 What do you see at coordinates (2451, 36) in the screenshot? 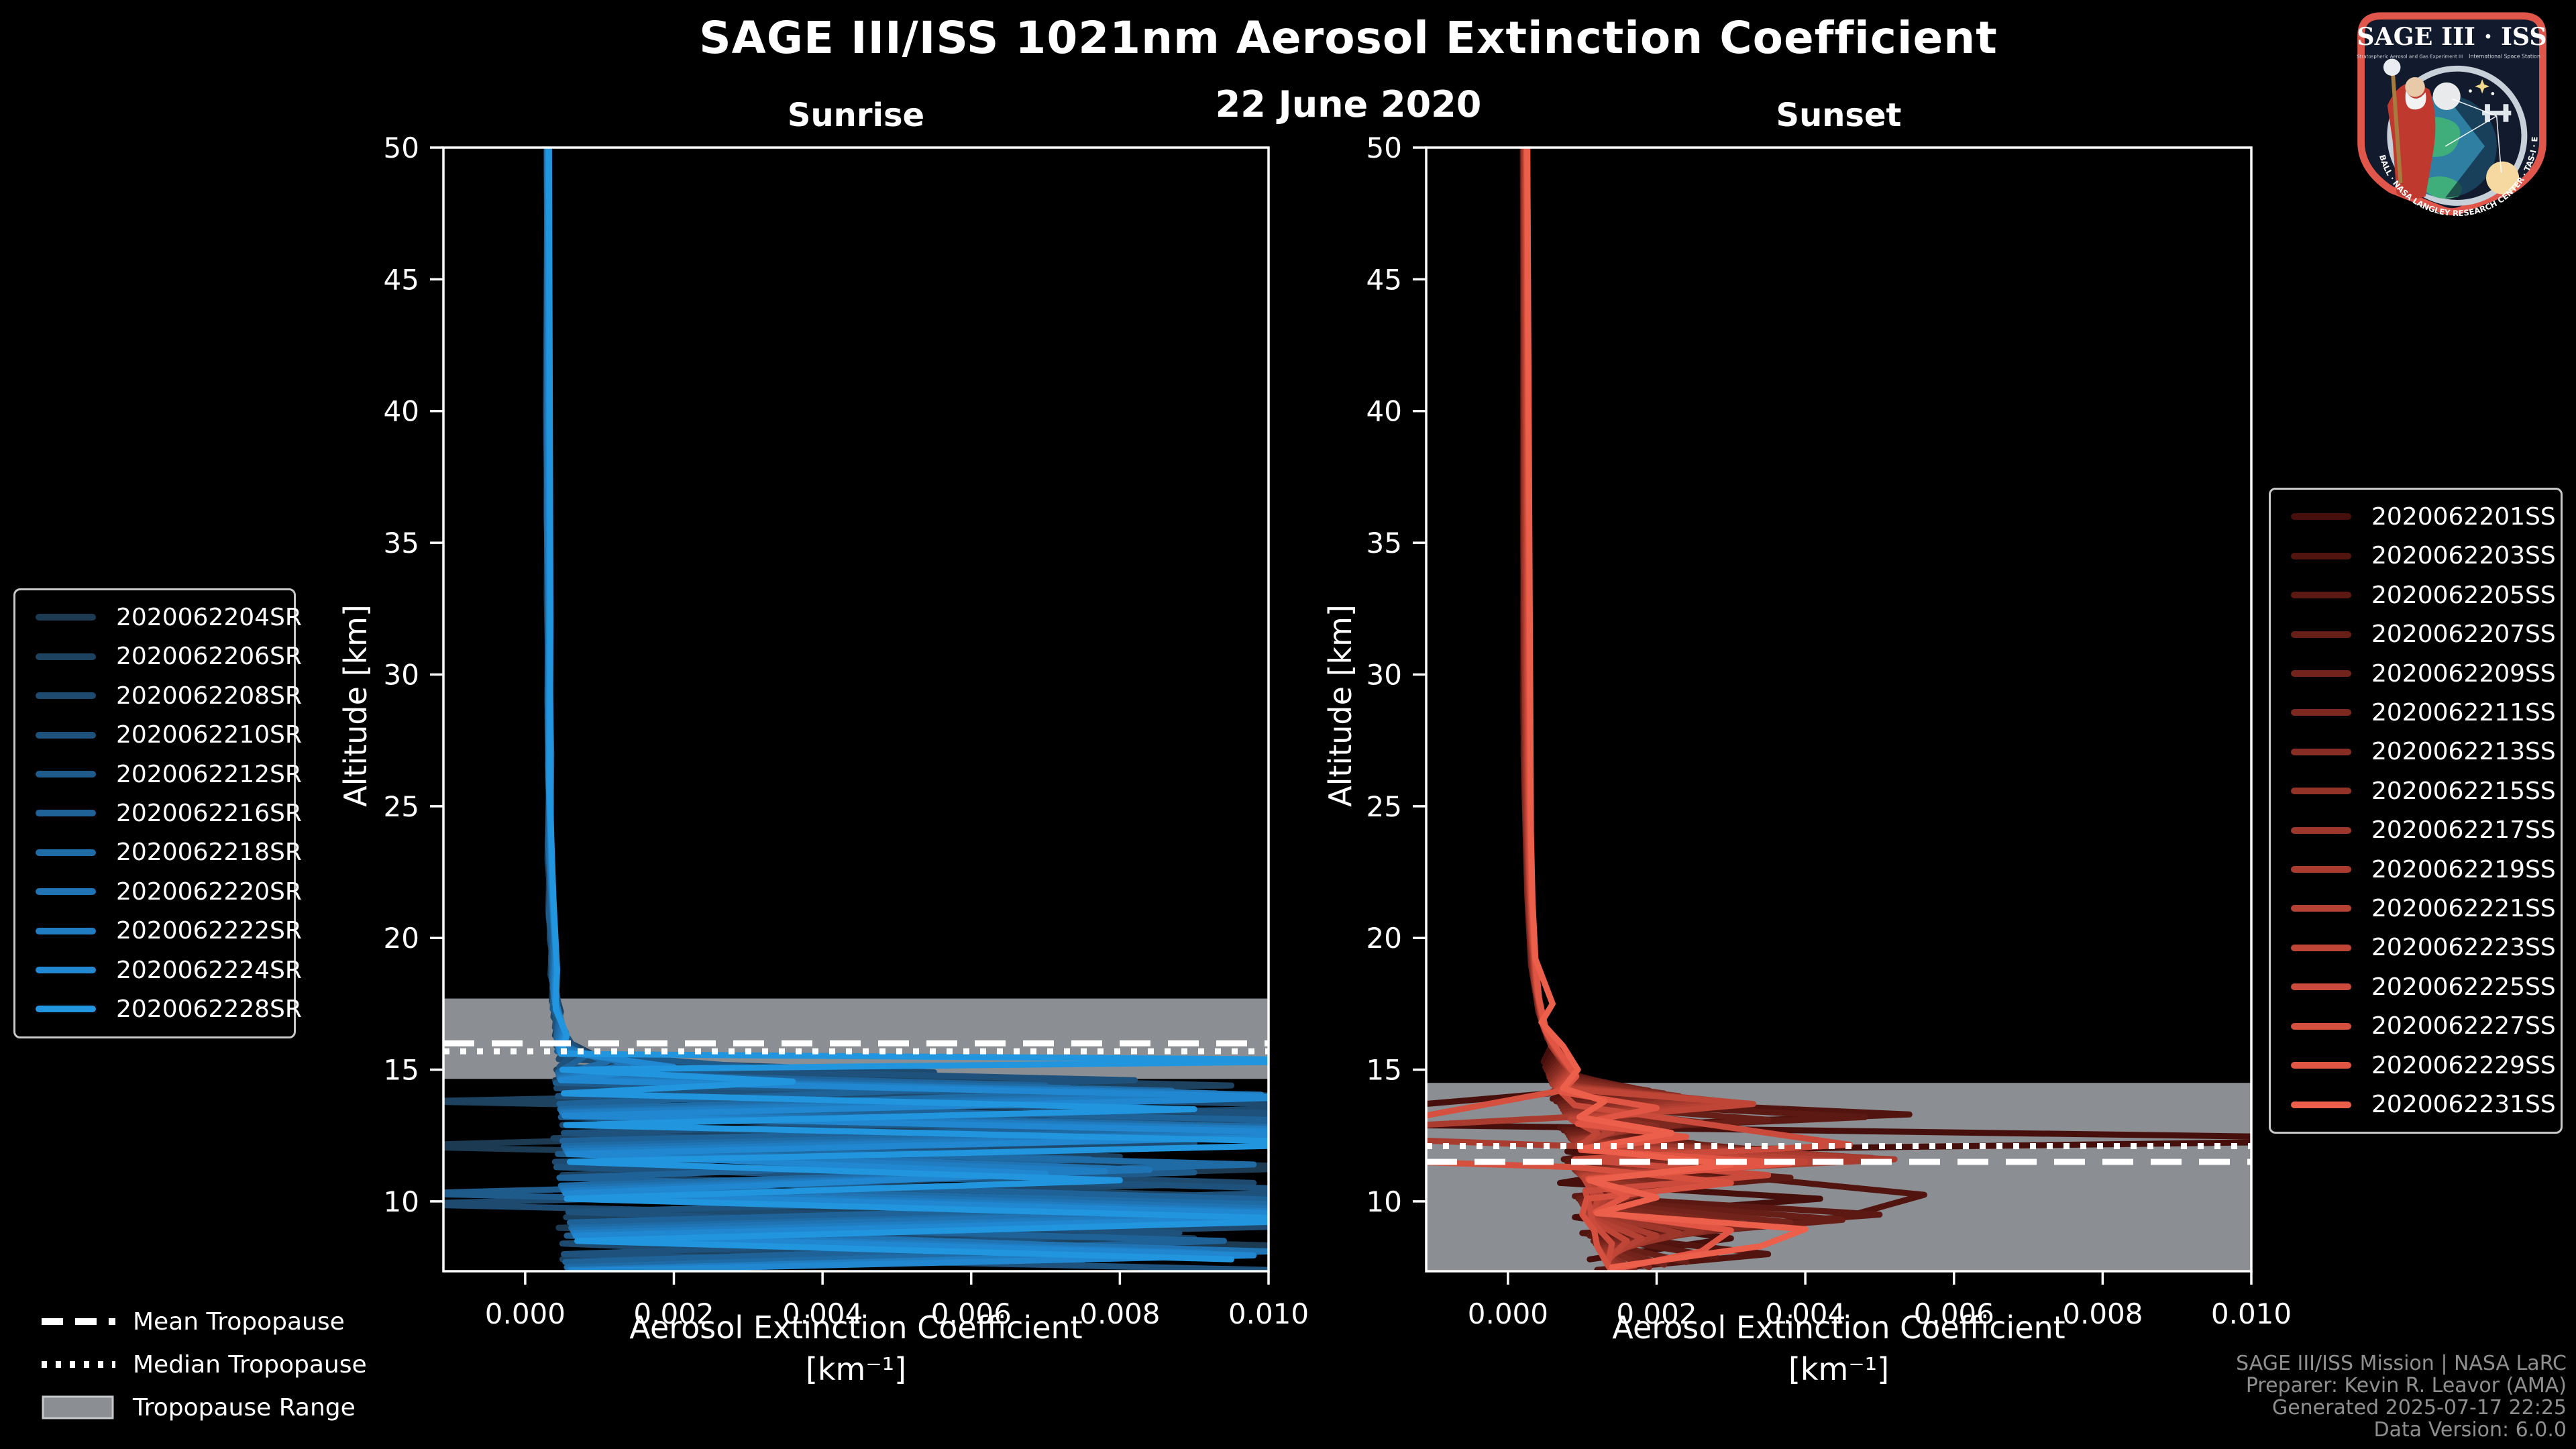
I see `patch-title: SAGE III · ISS` at bounding box center [2451, 36].